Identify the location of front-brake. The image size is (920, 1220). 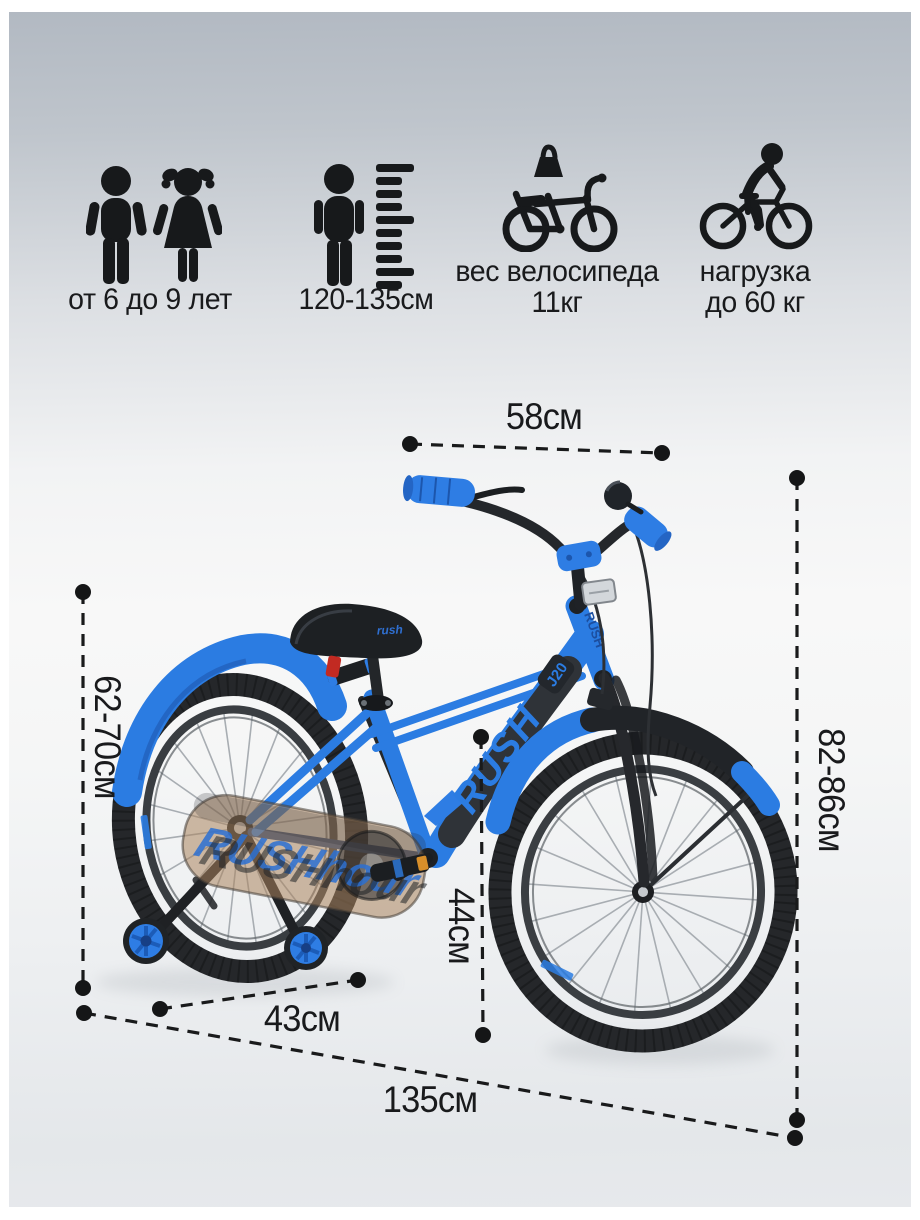
(601, 699).